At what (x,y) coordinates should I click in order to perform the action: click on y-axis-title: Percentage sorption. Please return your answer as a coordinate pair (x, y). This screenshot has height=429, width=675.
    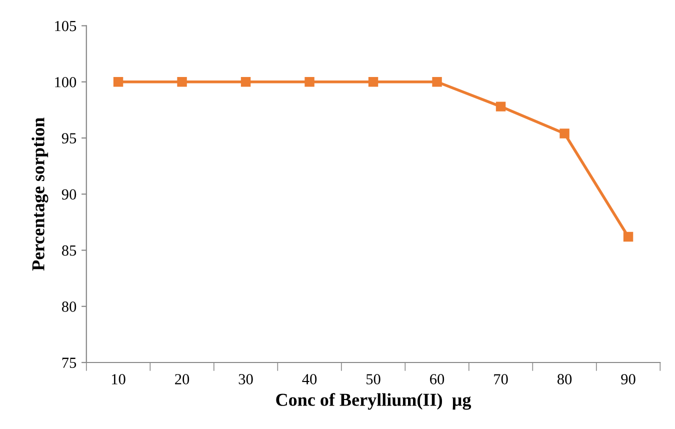
    Looking at the image, I should click on (40, 194).